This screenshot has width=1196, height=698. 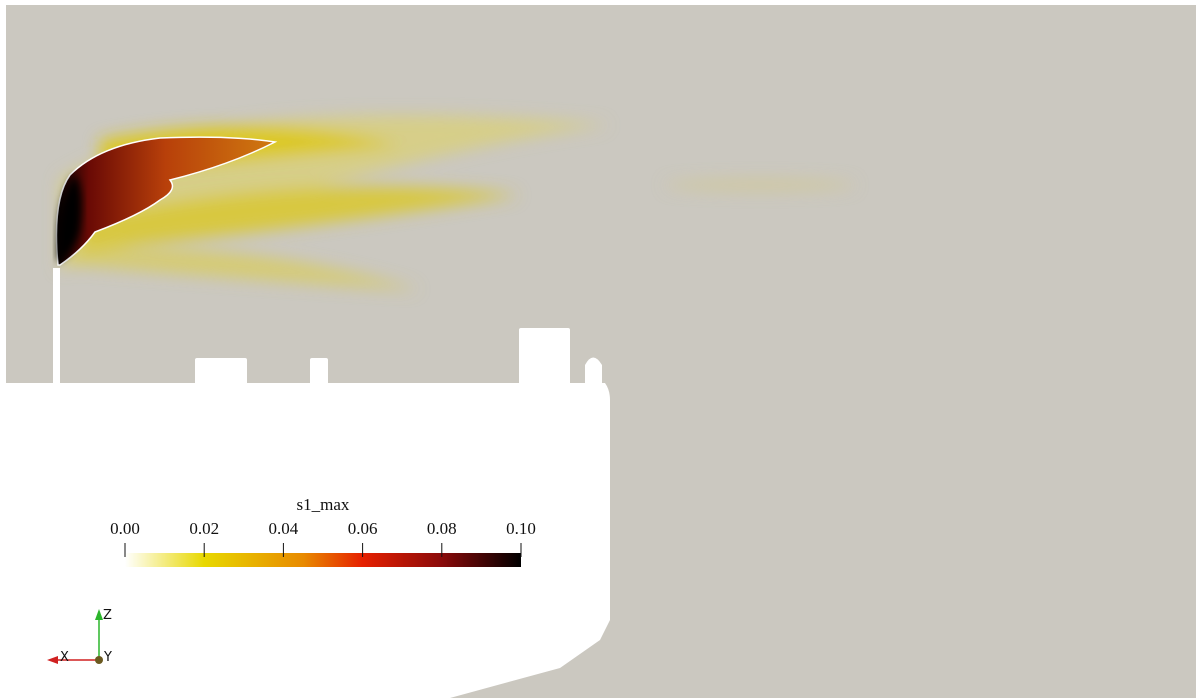 I want to click on colorbar-tick-label: 0.00, so click(x=125, y=528).